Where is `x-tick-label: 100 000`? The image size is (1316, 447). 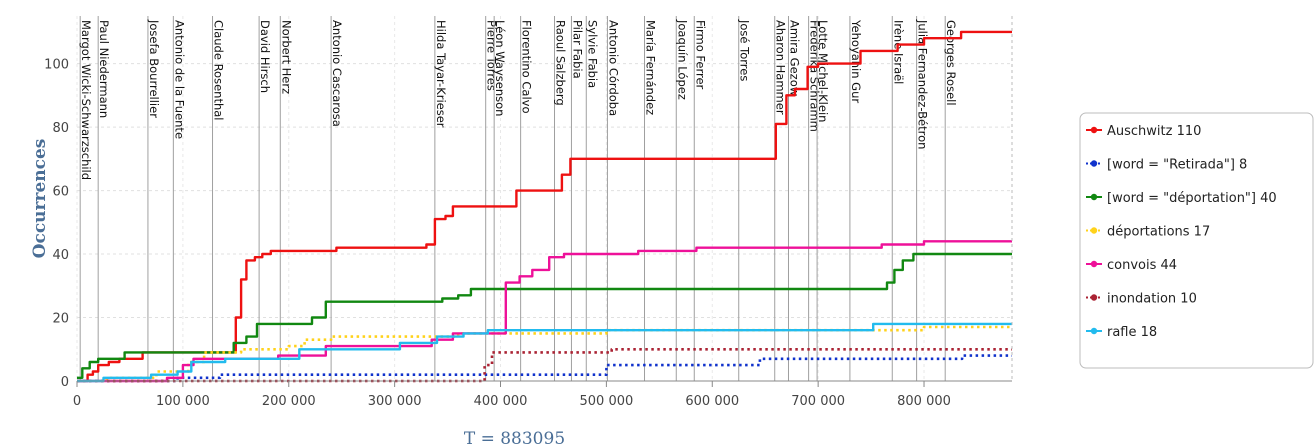 x-tick-label: 100 000 is located at coordinates (183, 401).